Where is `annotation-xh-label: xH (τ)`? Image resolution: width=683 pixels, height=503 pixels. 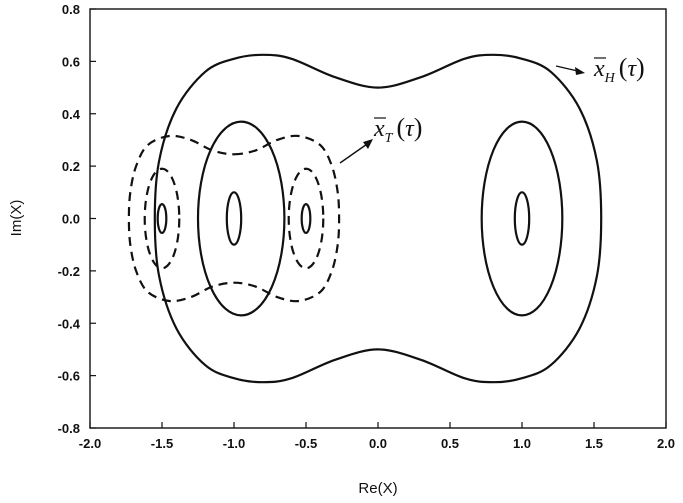
annotation-xh-label: xH (τ) is located at coordinates (619, 69).